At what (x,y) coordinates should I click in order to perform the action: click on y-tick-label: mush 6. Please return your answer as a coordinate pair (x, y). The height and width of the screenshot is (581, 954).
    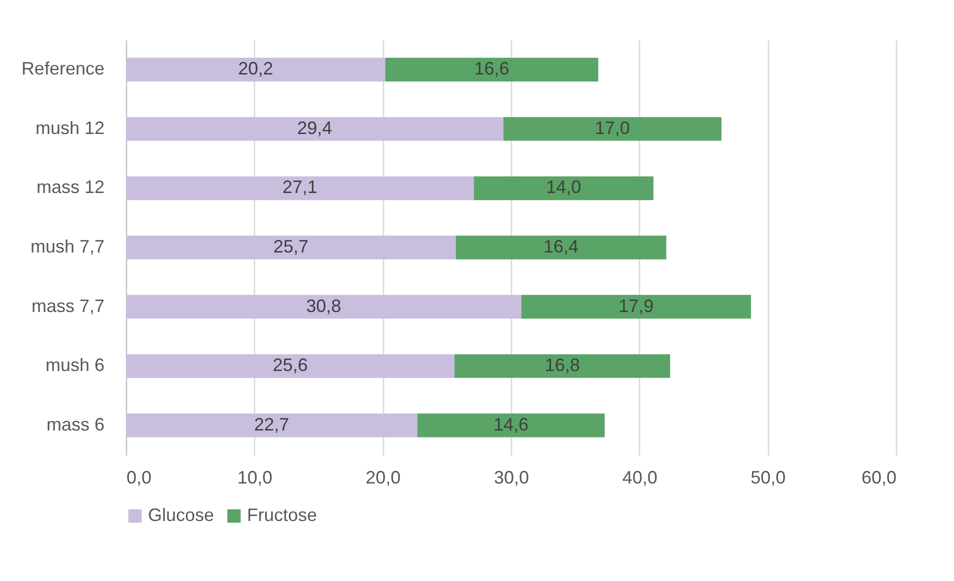
    Looking at the image, I should click on (74, 365).